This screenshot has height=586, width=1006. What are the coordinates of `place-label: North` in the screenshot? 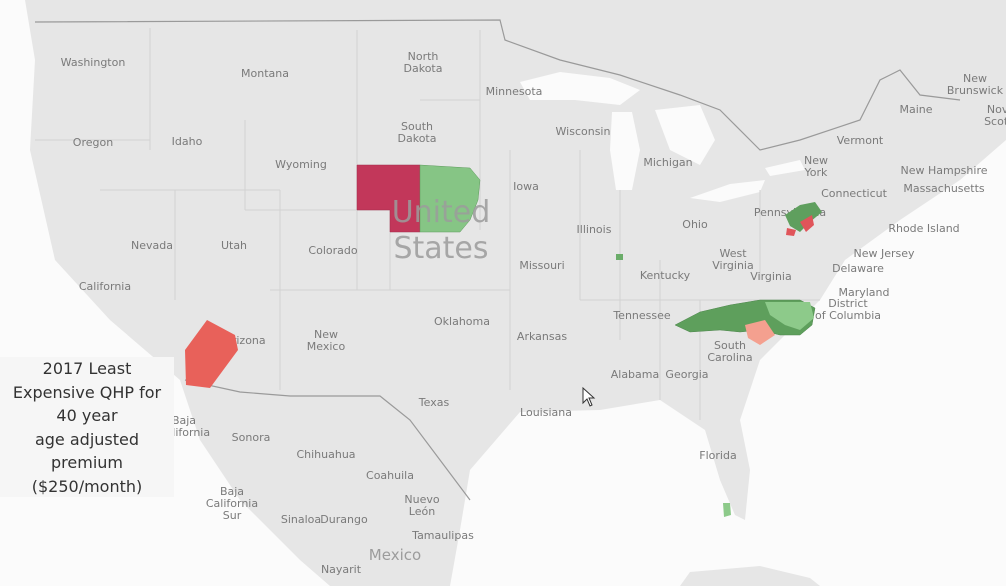 It's located at (423, 56).